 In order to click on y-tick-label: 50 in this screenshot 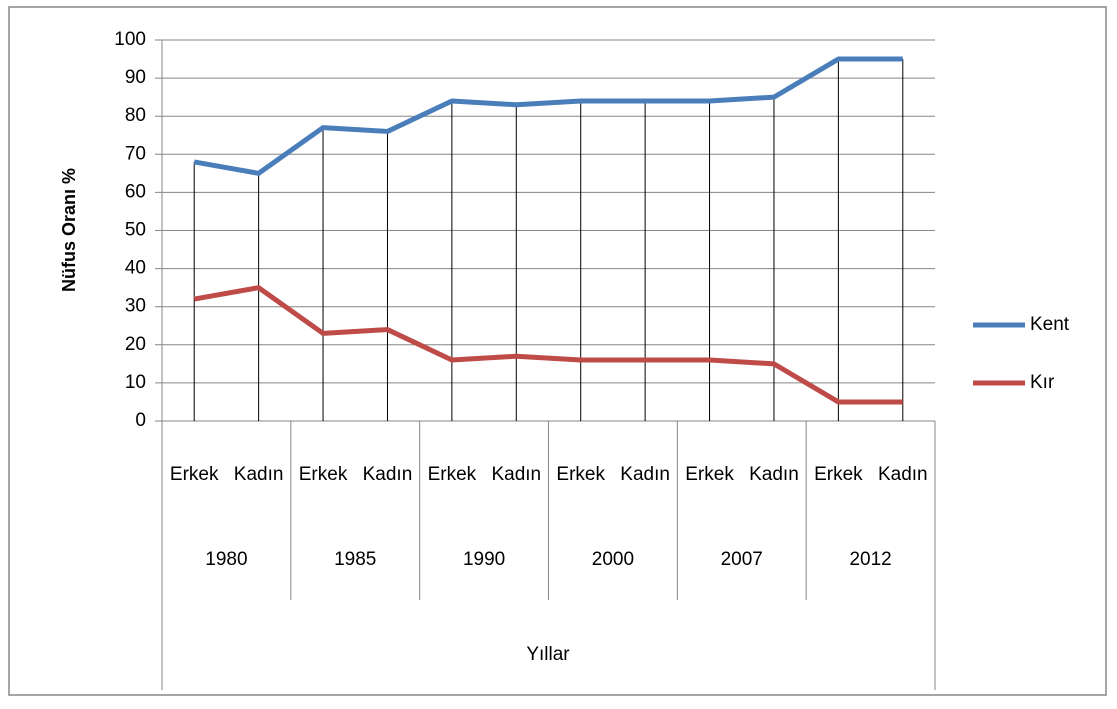, I will do `click(135, 230)`.